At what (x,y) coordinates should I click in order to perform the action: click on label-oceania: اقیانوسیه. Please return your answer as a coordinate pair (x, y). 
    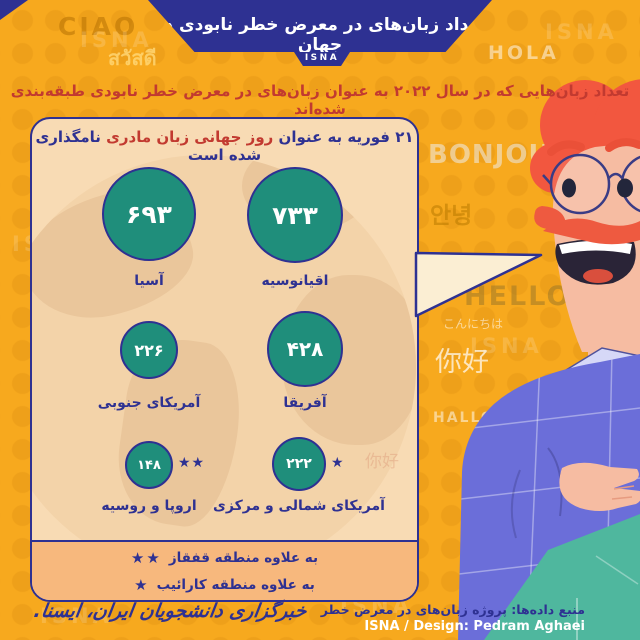
    Looking at the image, I should click on (295, 281).